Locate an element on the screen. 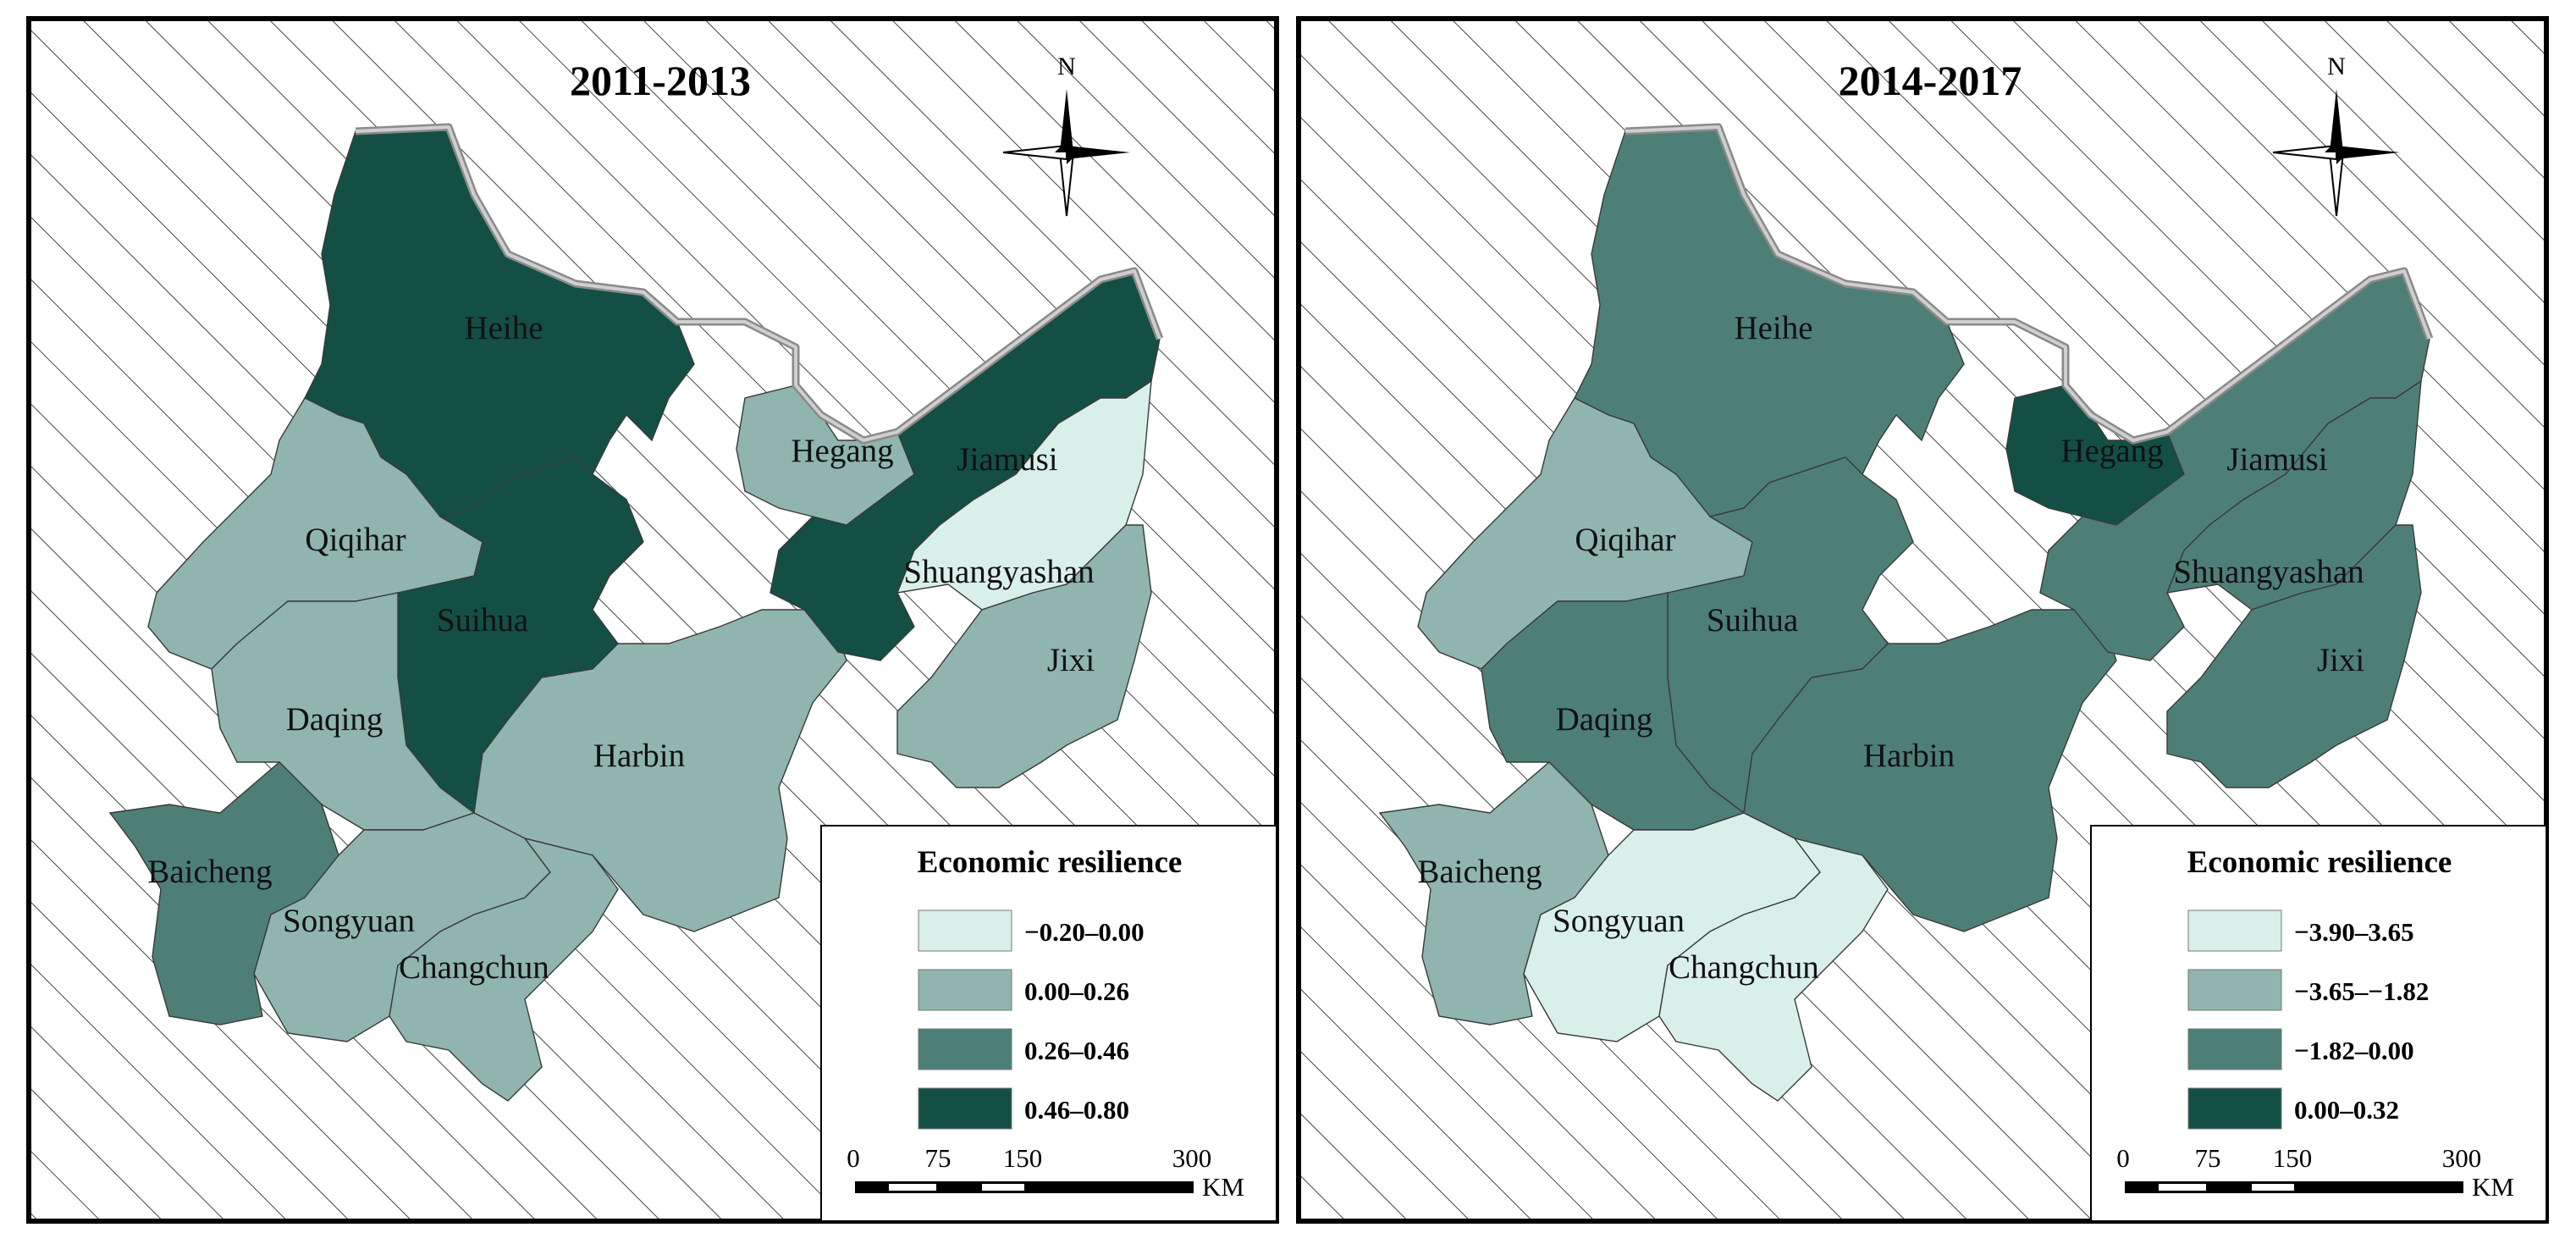  legend-label: 0.46–0.80 is located at coordinates (1076, 1110).